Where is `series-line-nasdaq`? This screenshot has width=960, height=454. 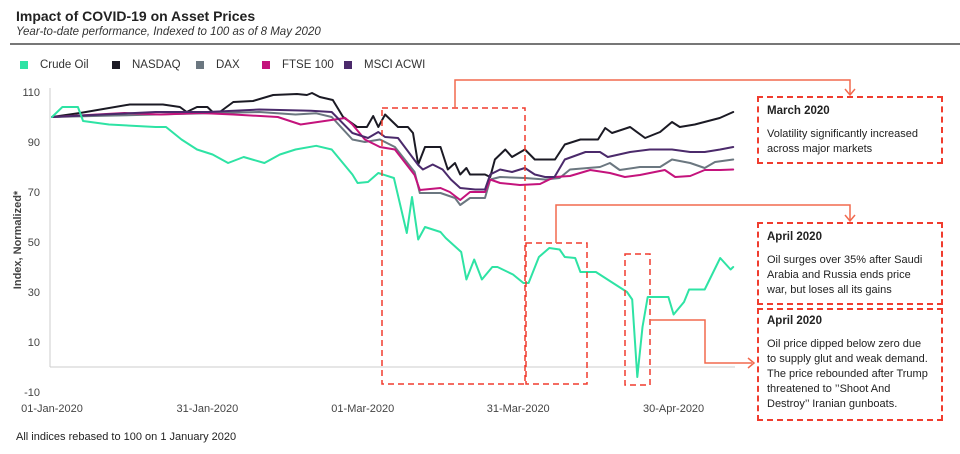 series-line-nasdaq is located at coordinates (393, 135).